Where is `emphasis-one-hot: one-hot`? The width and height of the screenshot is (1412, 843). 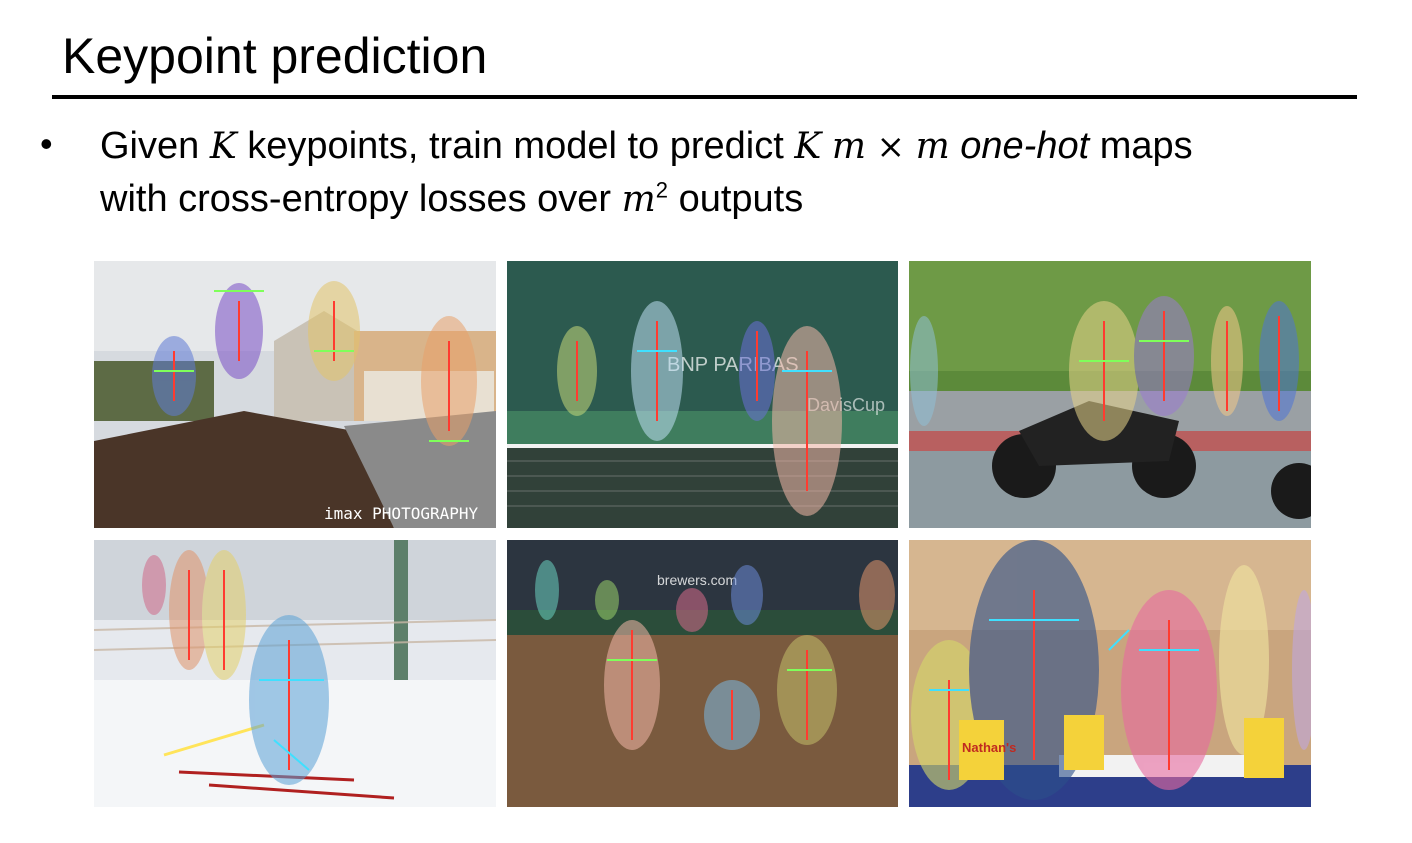
emphasis-one-hot: one-hot is located at coordinates (1025, 146).